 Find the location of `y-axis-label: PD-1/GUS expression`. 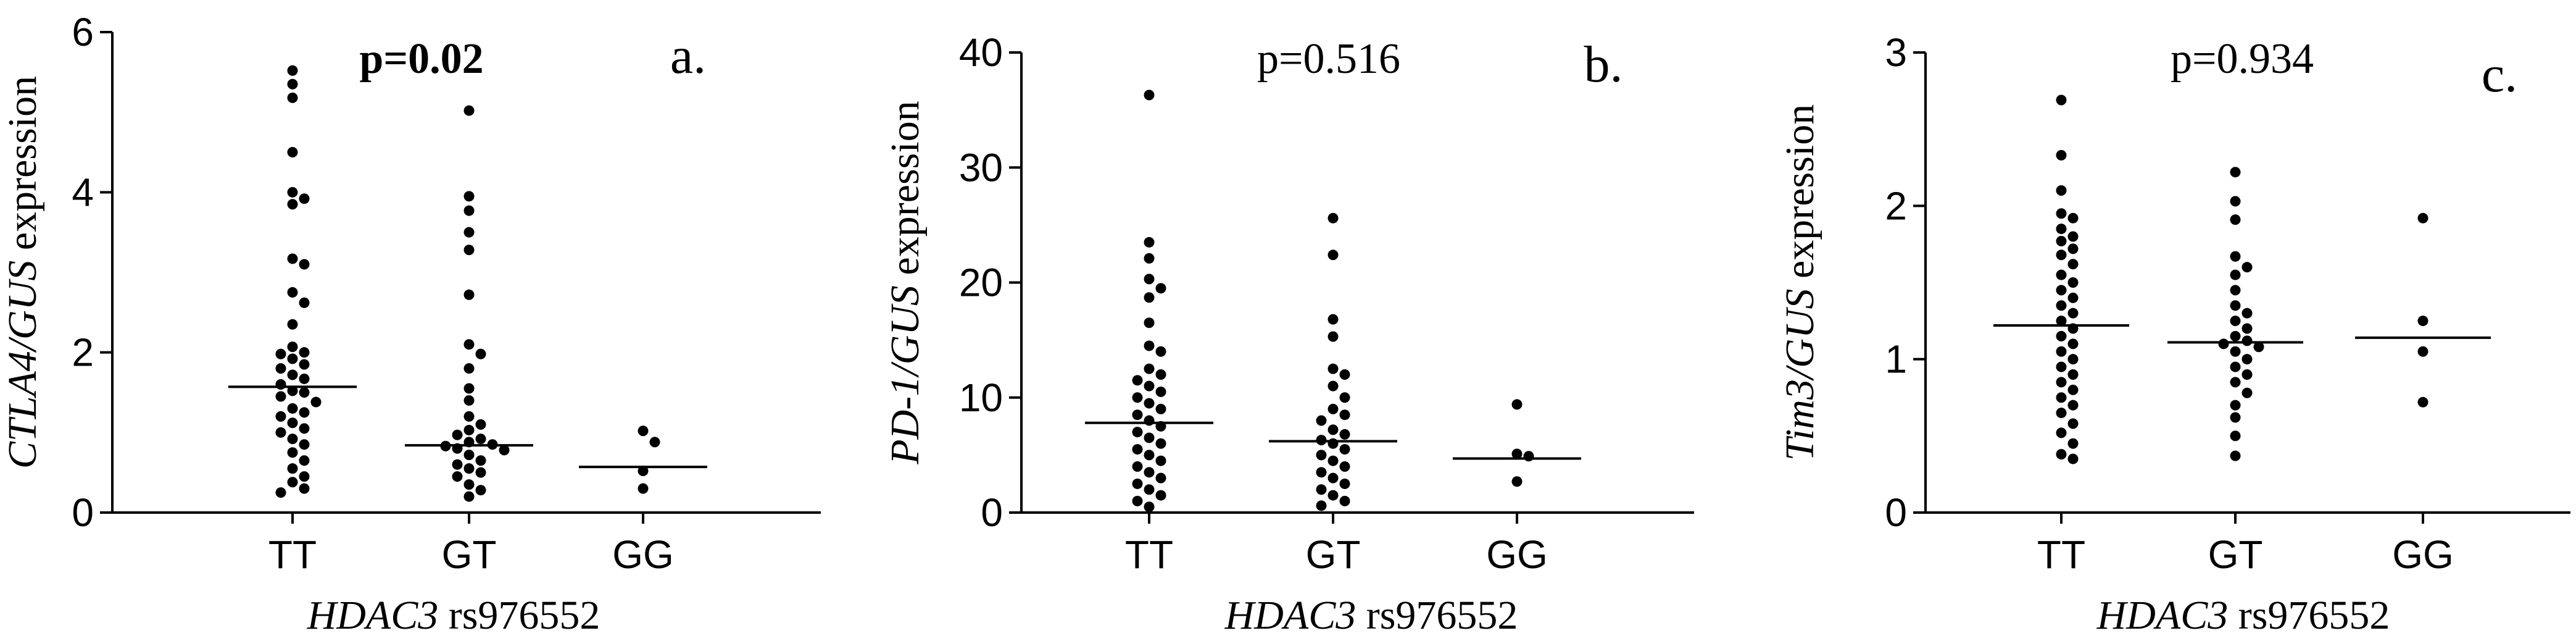

y-axis-label: PD-1/GUS expression is located at coordinates (906, 282).